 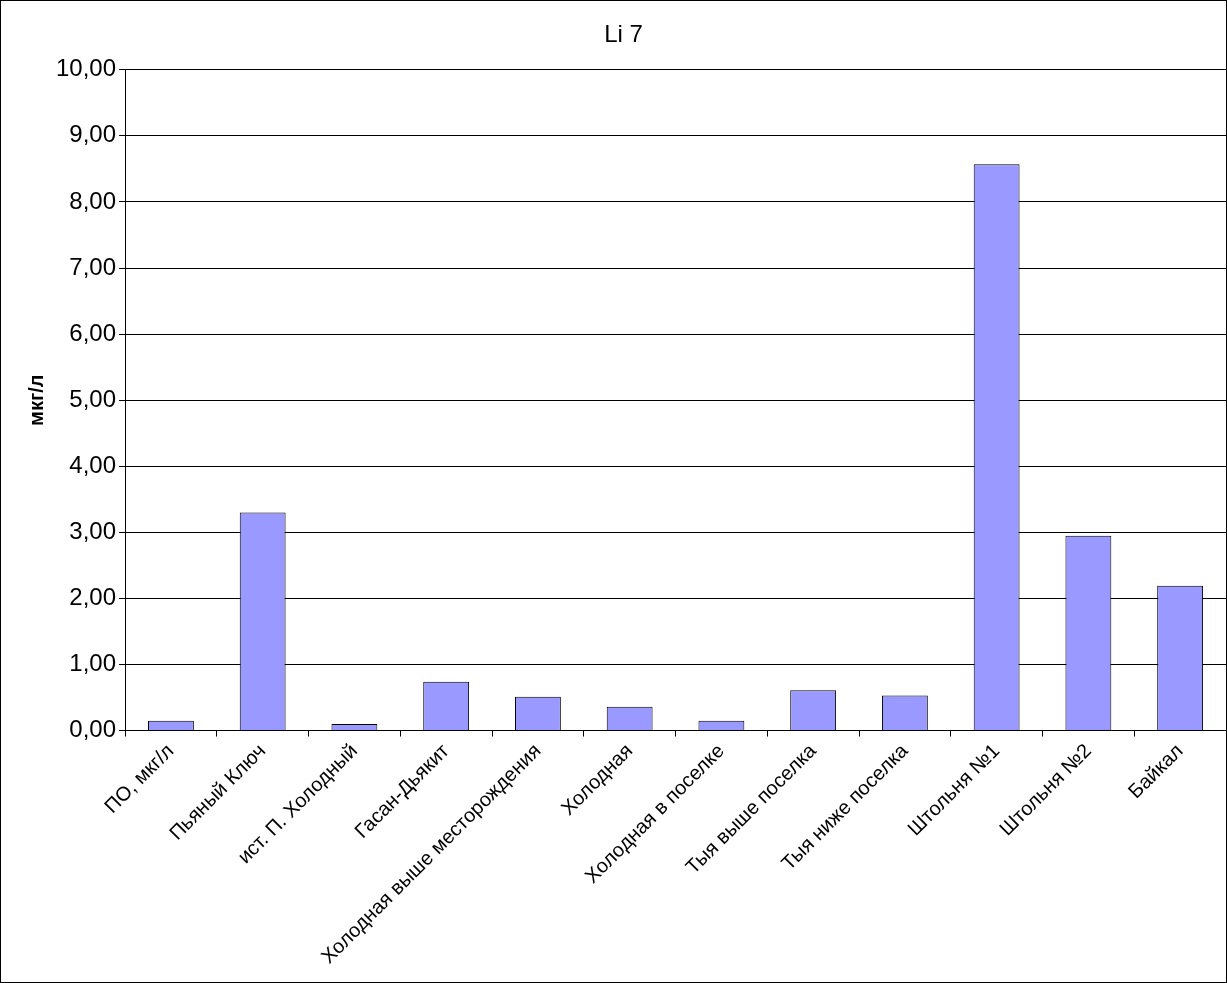 I want to click on y-tick-label: 0,00, so click(x=93, y=729).